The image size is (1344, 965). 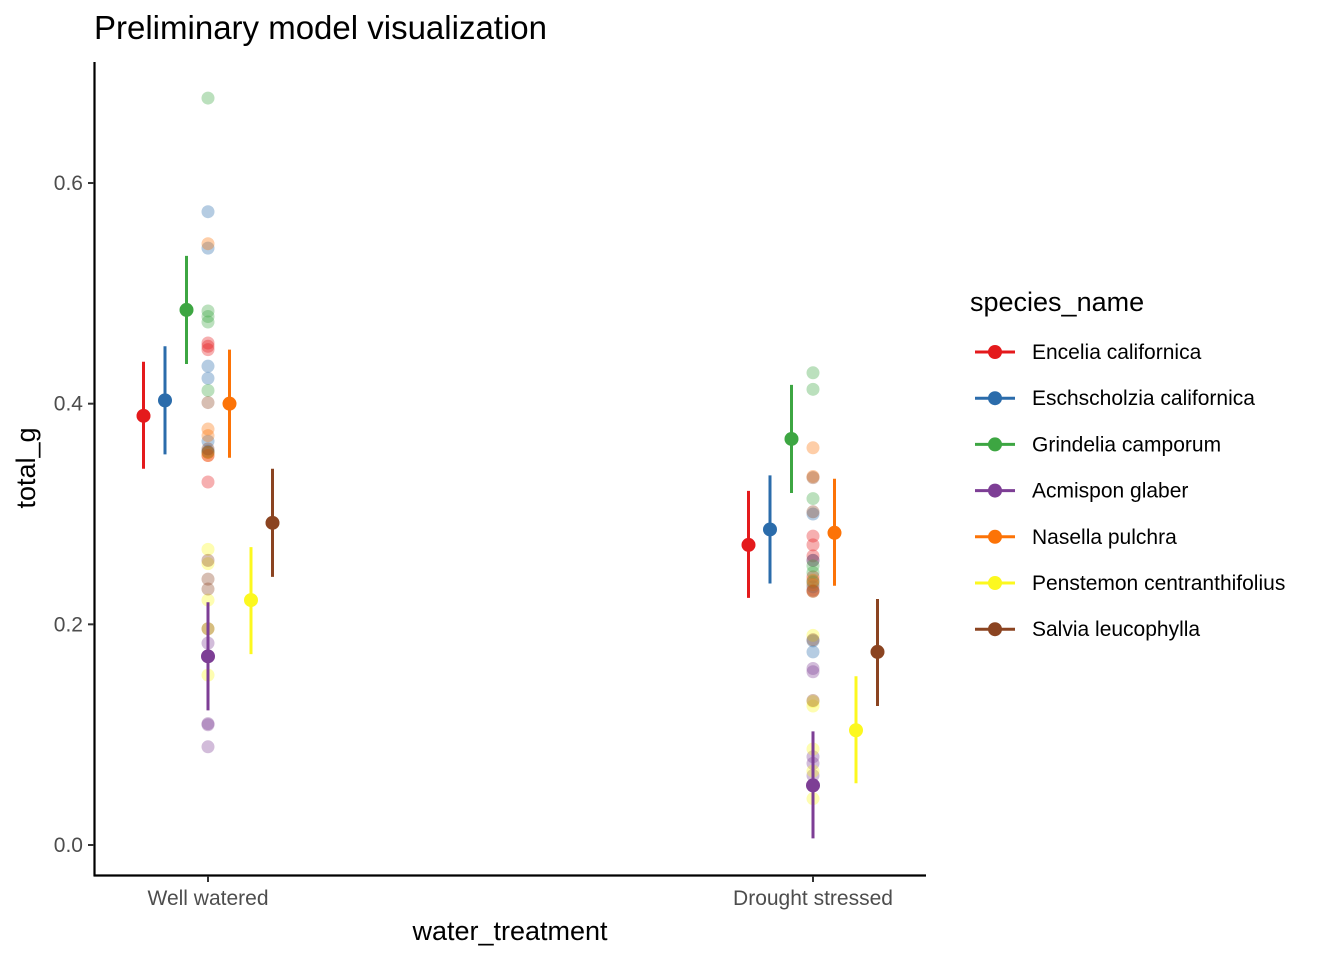 I want to click on legend-label: Encelia californica, so click(x=1117, y=352).